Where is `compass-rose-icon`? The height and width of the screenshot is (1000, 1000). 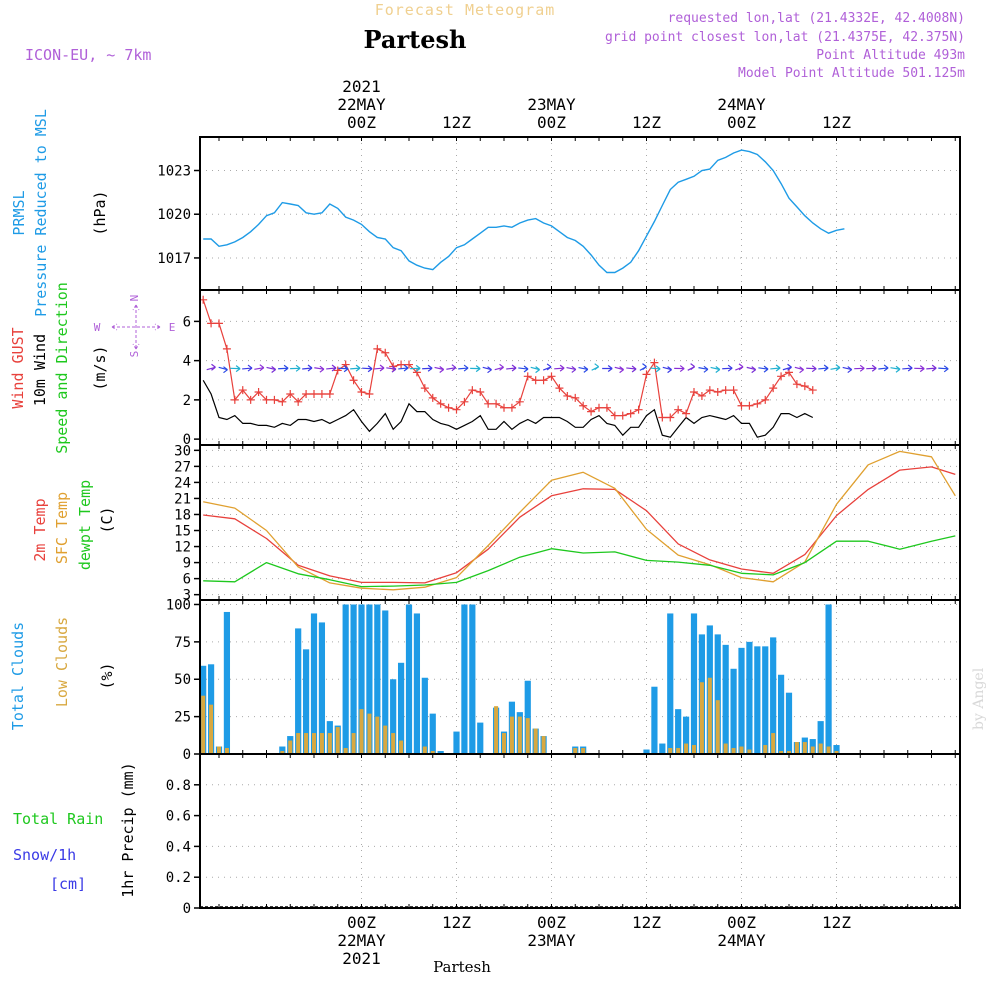
compass-rose-icon is located at coordinates (136, 327).